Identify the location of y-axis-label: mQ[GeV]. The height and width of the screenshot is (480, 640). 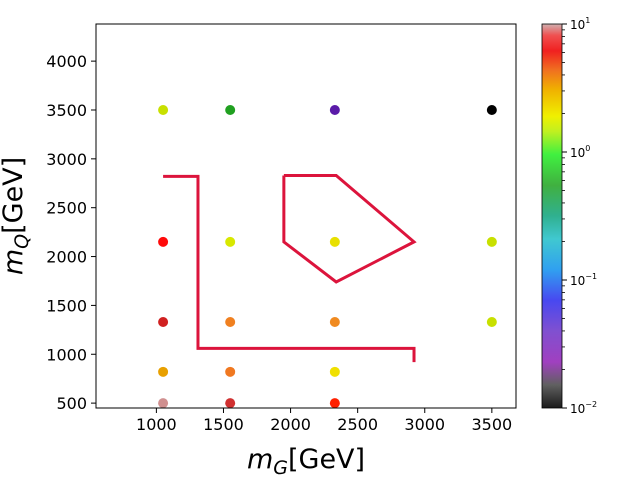
(16, 216).